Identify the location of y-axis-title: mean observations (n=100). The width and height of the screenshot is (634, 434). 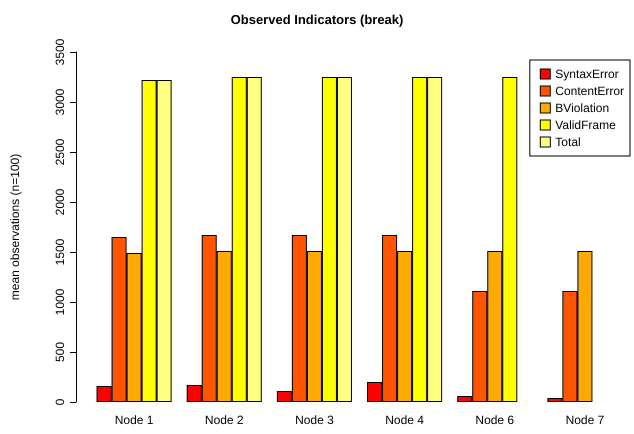
(15, 227).